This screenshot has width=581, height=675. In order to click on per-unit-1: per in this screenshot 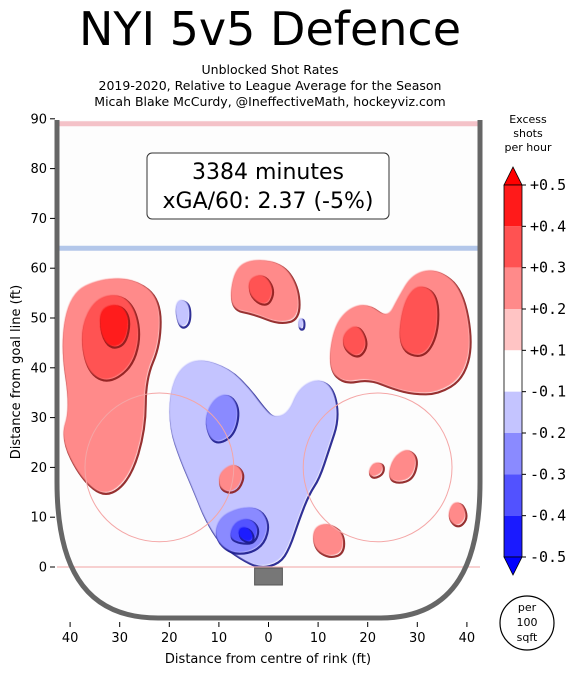, I will do `click(527, 607)`.